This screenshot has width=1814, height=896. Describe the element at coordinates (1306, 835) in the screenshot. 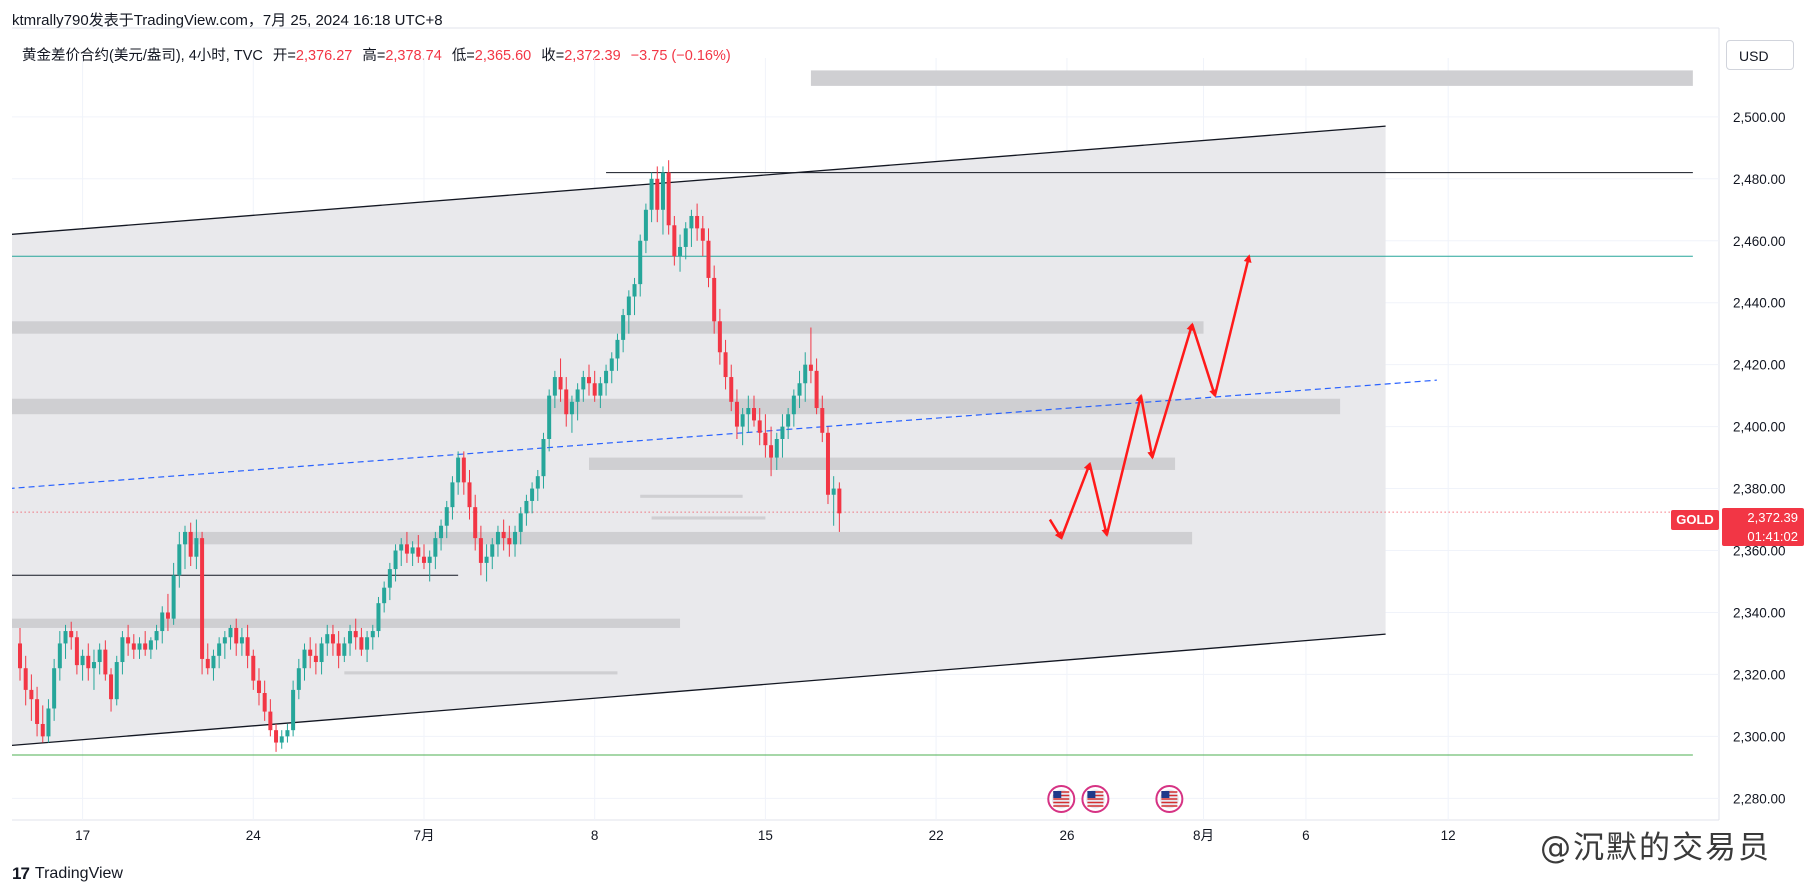

I see `x-tick-label: 6` at that location.